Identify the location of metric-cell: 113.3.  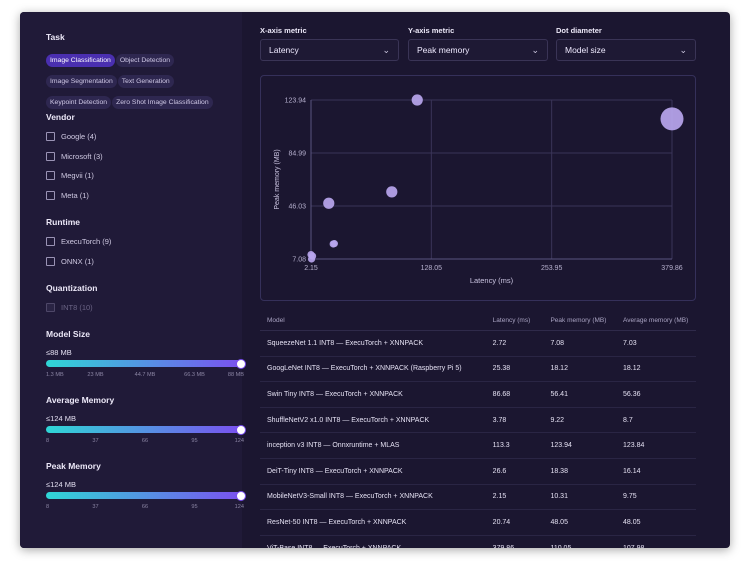
(514, 445).